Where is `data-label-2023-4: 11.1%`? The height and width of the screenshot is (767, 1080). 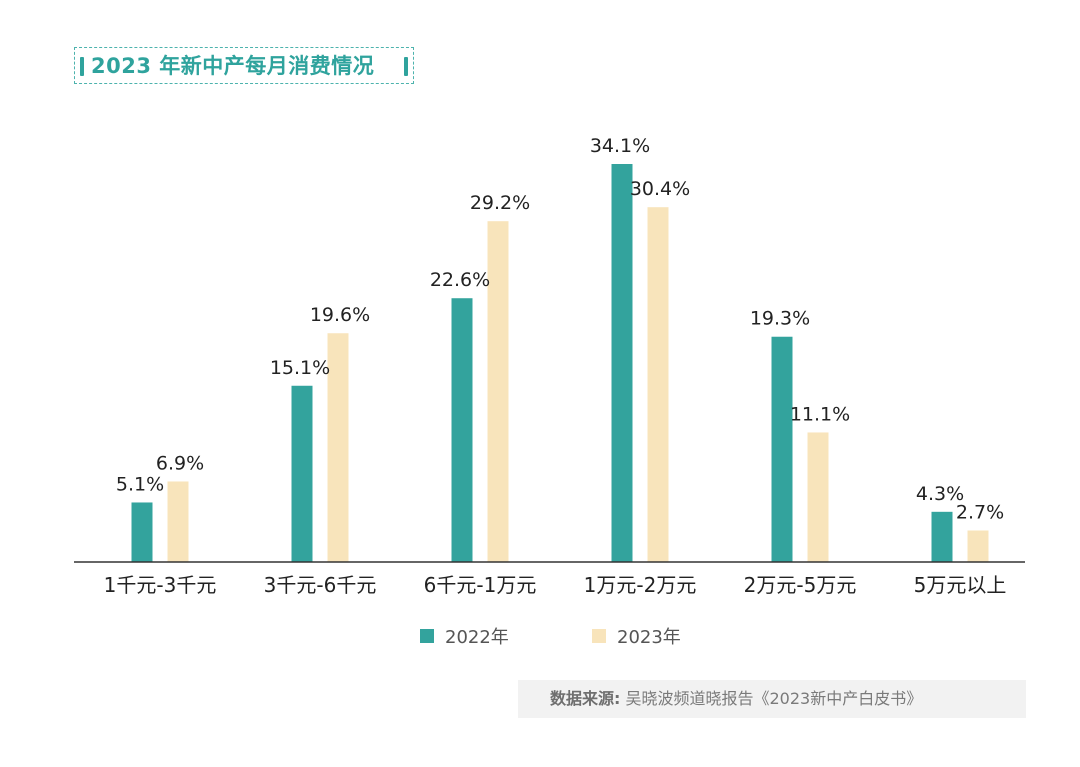 data-label-2023-4: 11.1% is located at coordinates (820, 414).